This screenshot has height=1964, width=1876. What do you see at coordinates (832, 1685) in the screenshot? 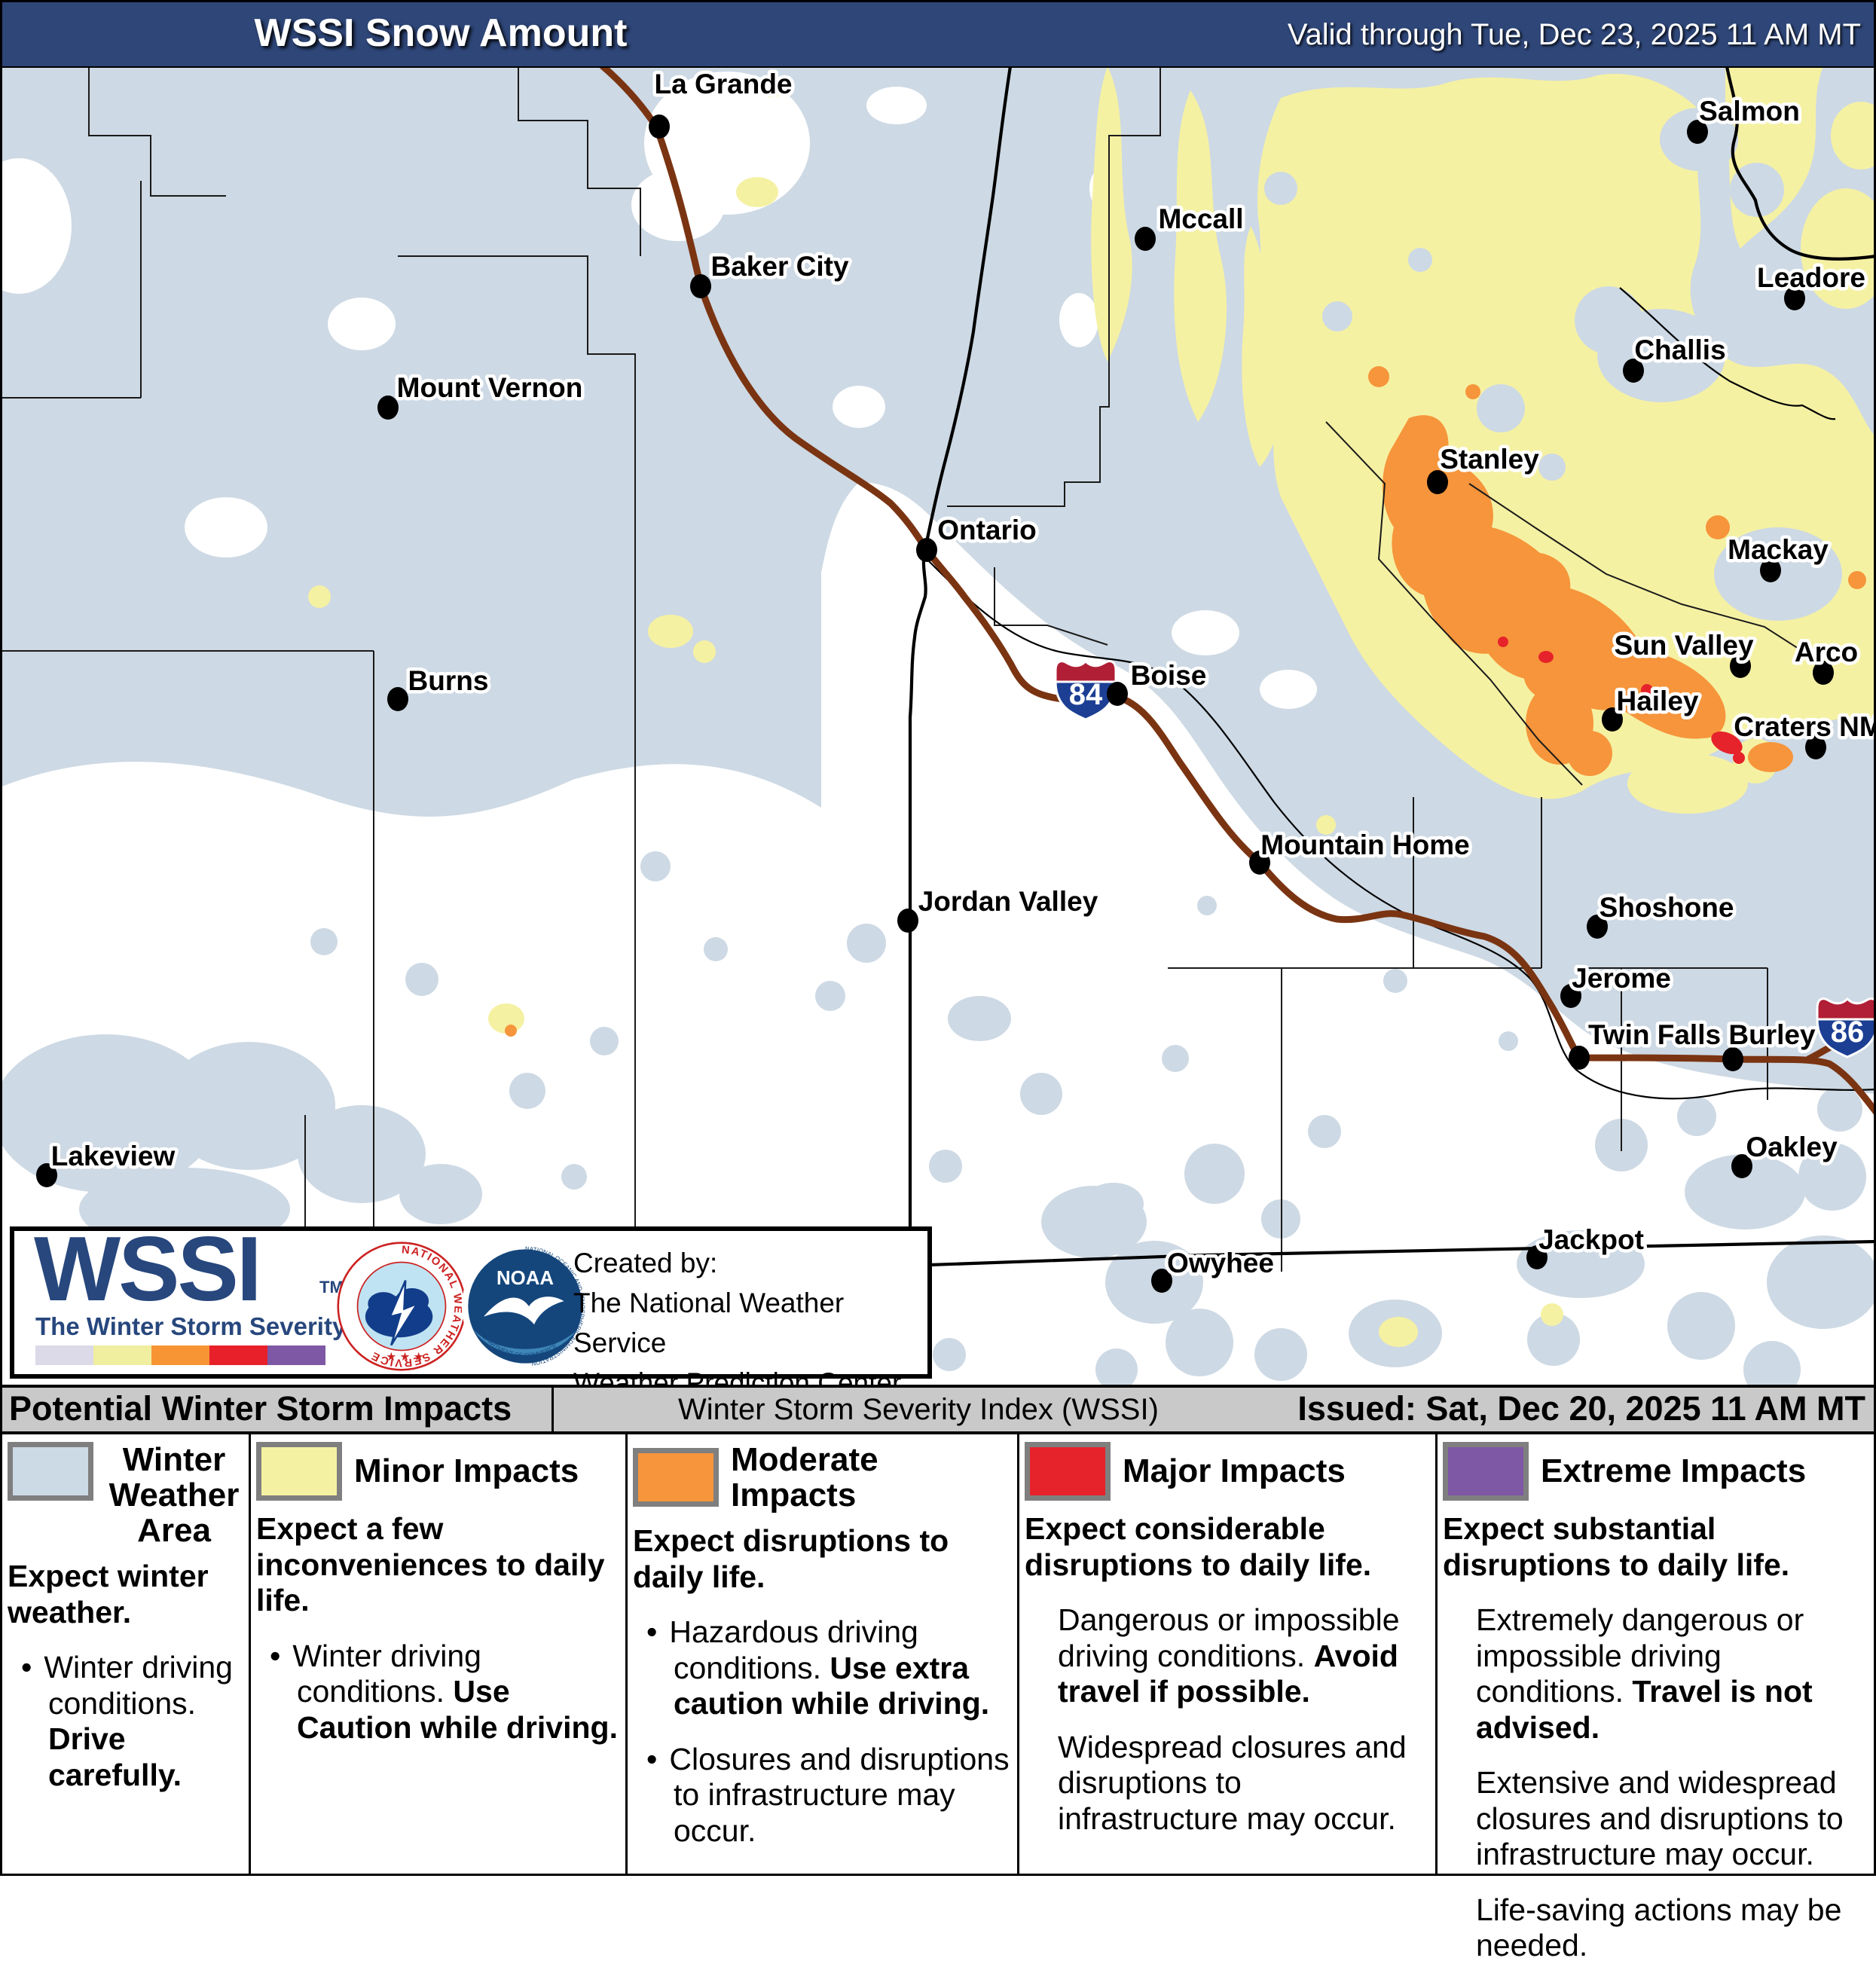
I see `item-text-bold: Use extra caution while driving.` at bounding box center [832, 1685].